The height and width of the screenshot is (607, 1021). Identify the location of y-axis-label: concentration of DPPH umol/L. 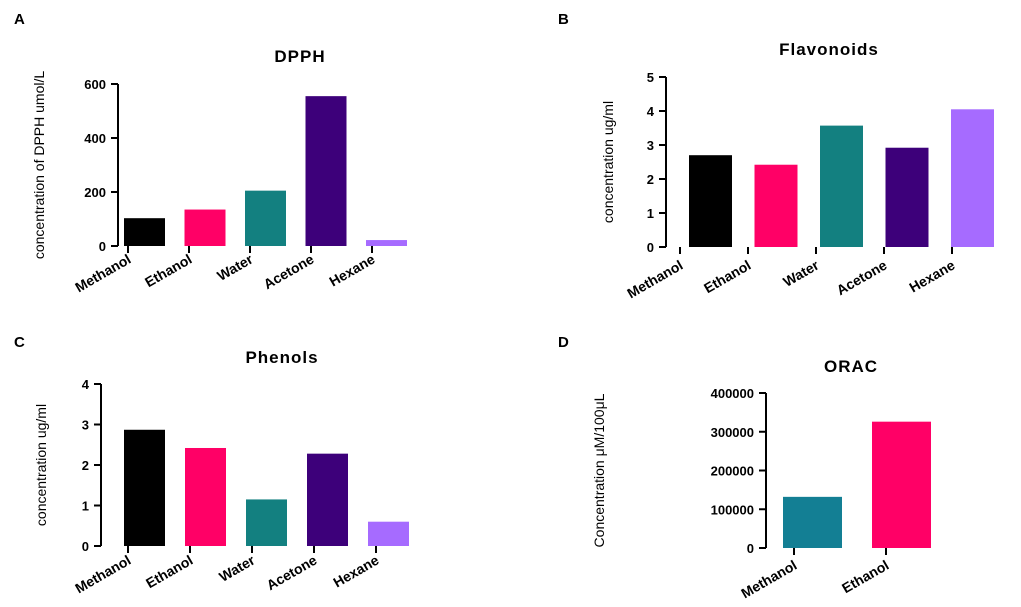
(39, 165).